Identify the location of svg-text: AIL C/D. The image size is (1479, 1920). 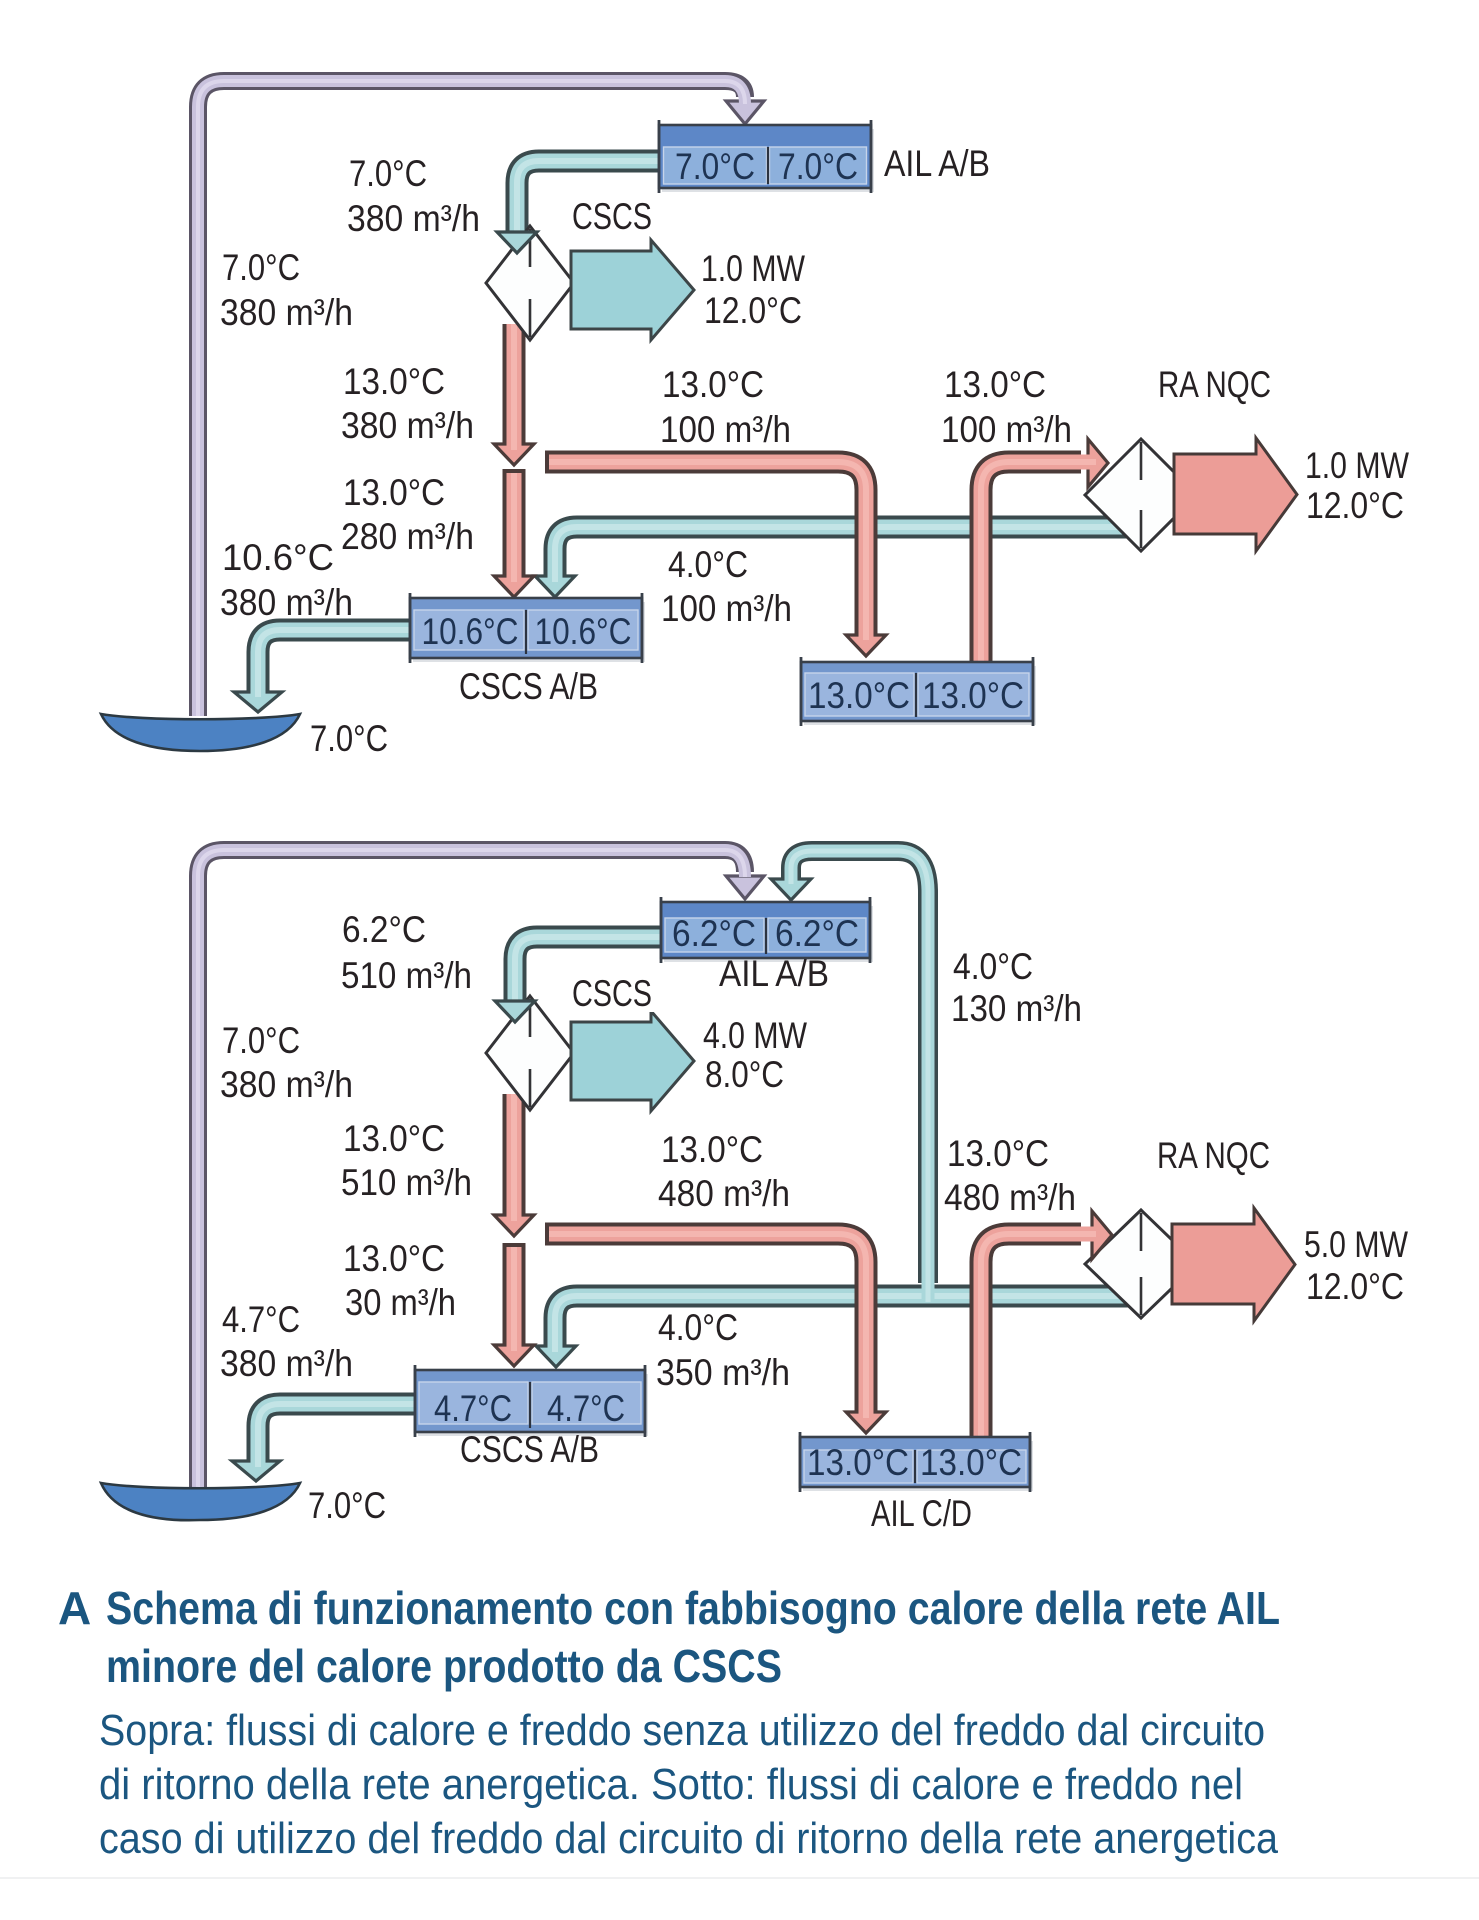
(921, 1513).